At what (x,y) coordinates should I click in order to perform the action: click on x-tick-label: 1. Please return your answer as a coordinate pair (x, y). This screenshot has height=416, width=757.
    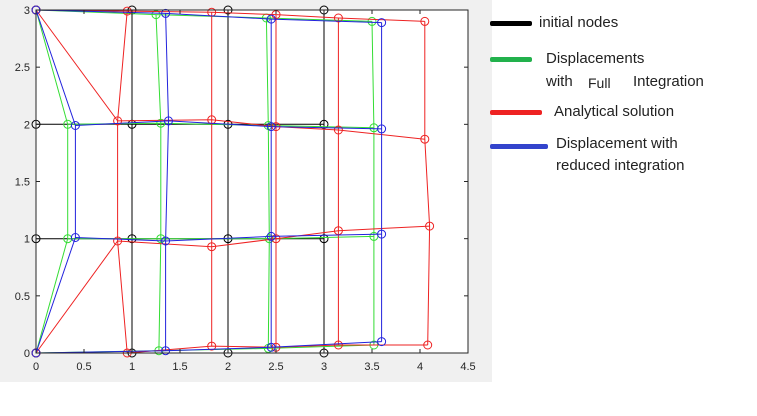
    Looking at the image, I should click on (132, 367).